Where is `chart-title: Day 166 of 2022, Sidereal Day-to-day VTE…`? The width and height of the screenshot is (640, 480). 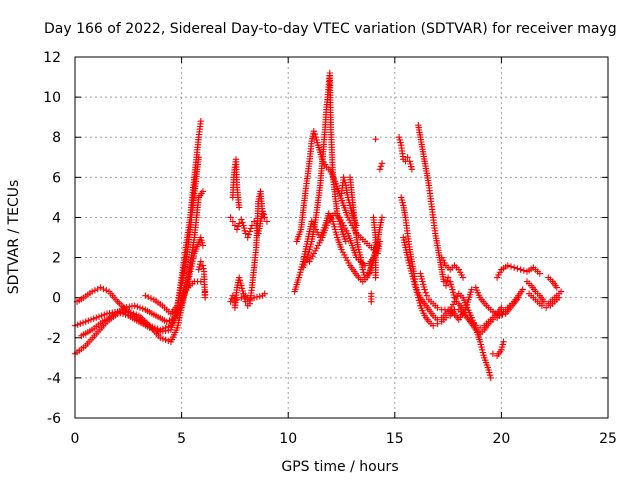 chart-title: Day 166 of 2022, Sidereal Day-to-day VTE… is located at coordinates (330, 29).